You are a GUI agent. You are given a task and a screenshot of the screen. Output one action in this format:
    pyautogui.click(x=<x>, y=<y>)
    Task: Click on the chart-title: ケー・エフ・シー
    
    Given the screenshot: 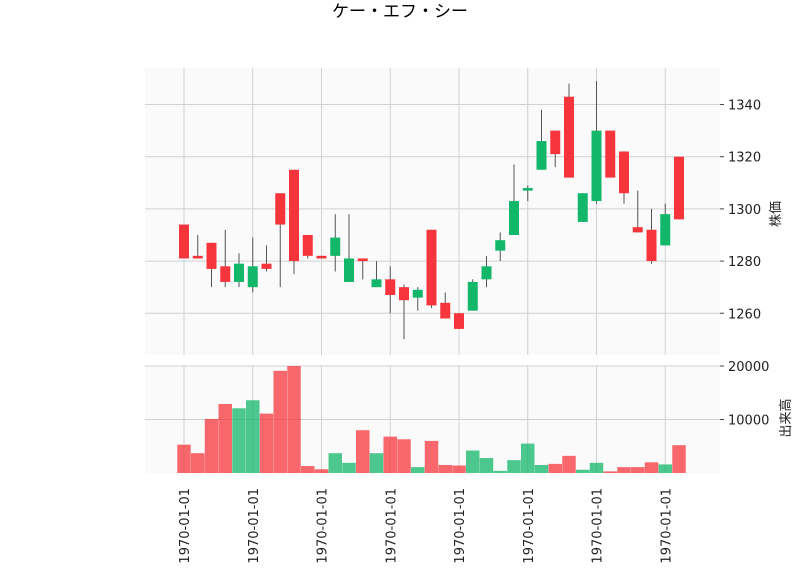 What is the action you would take?
    pyautogui.click(x=400, y=12)
    